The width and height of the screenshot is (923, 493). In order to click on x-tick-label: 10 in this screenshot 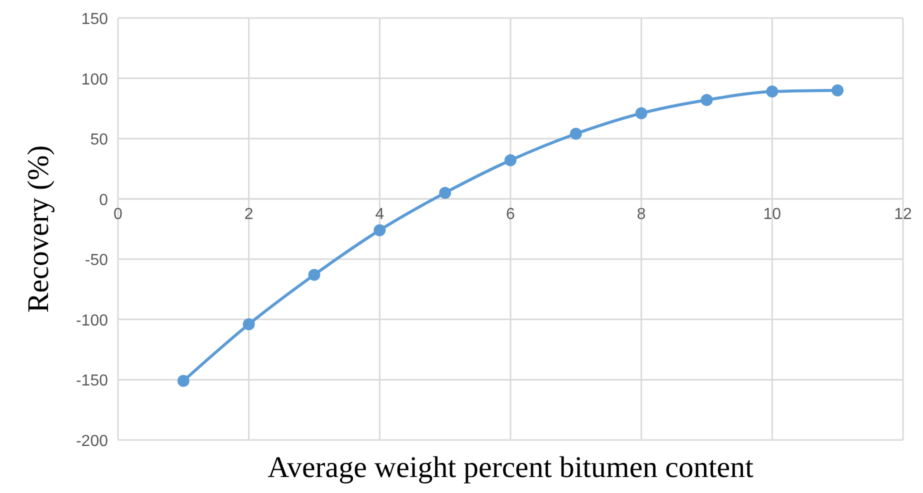, I will do `click(772, 214)`.